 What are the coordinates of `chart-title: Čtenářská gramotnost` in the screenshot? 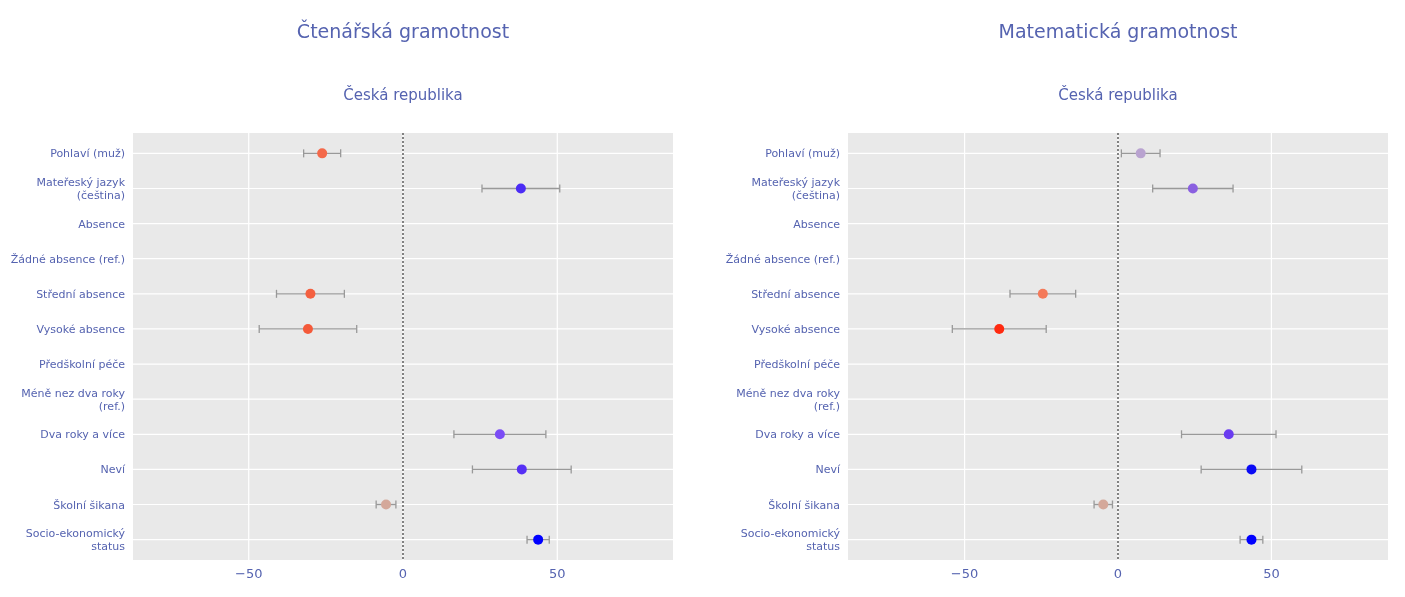 It's located at (403, 30).